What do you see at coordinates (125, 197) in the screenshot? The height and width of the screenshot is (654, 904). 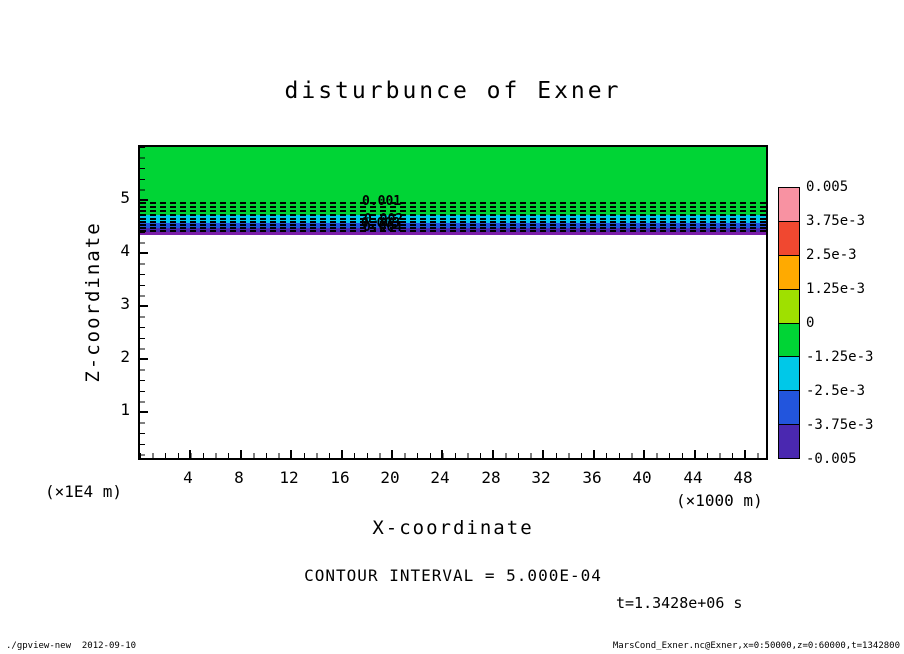 I see `y-tick-label: 5` at bounding box center [125, 197].